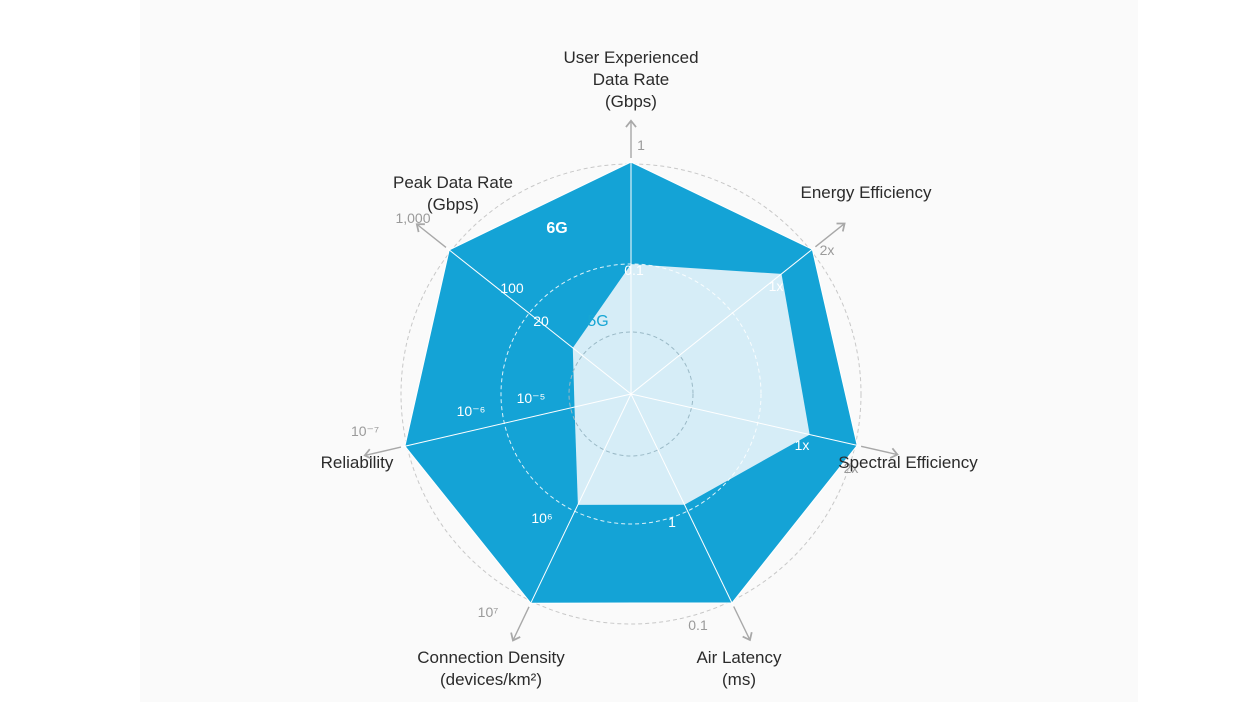 The image size is (1260, 702). I want to click on tick-outer-reliability: 10⁻⁷, so click(365, 431).